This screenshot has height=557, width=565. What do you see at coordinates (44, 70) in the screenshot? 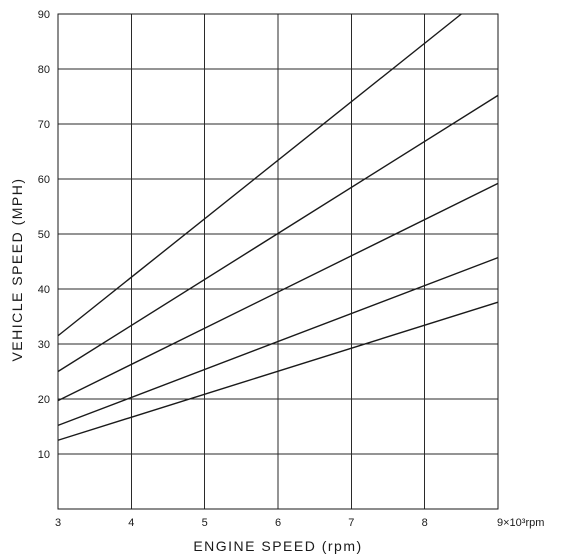
I see `y-tick-label: 80` at bounding box center [44, 70].